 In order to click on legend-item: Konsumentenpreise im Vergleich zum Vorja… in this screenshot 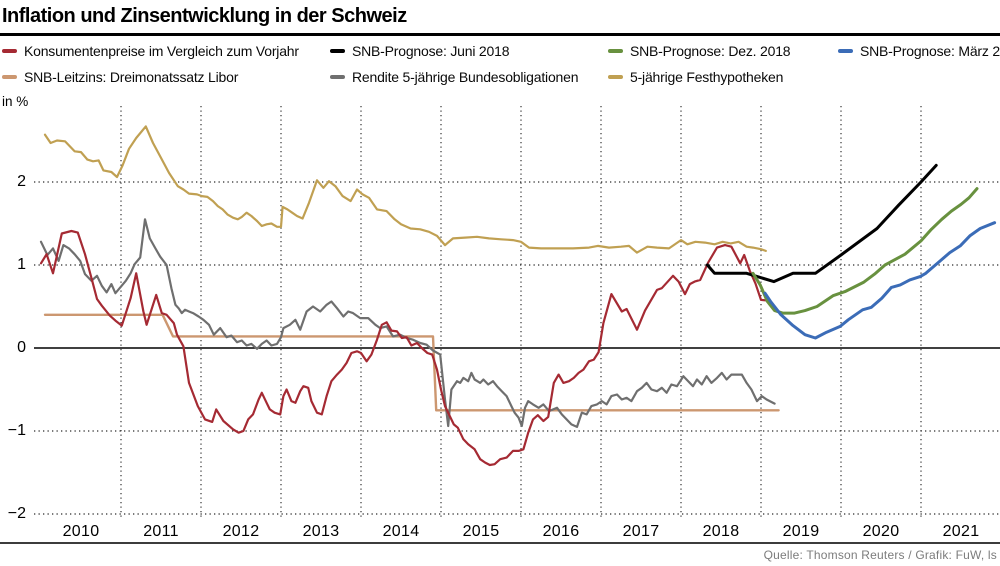, I will do `click(150, 51)`.